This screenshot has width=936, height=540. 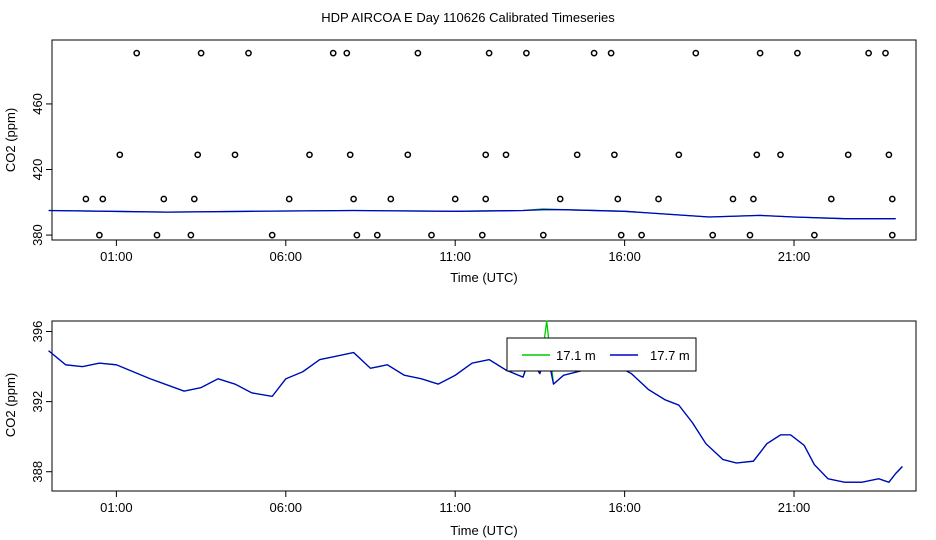 What do you see at coordinates (10, 140) in the screenshot?
I see `y-axis-label-top: CO2 (ppm)` at bounding box center [10, 140].